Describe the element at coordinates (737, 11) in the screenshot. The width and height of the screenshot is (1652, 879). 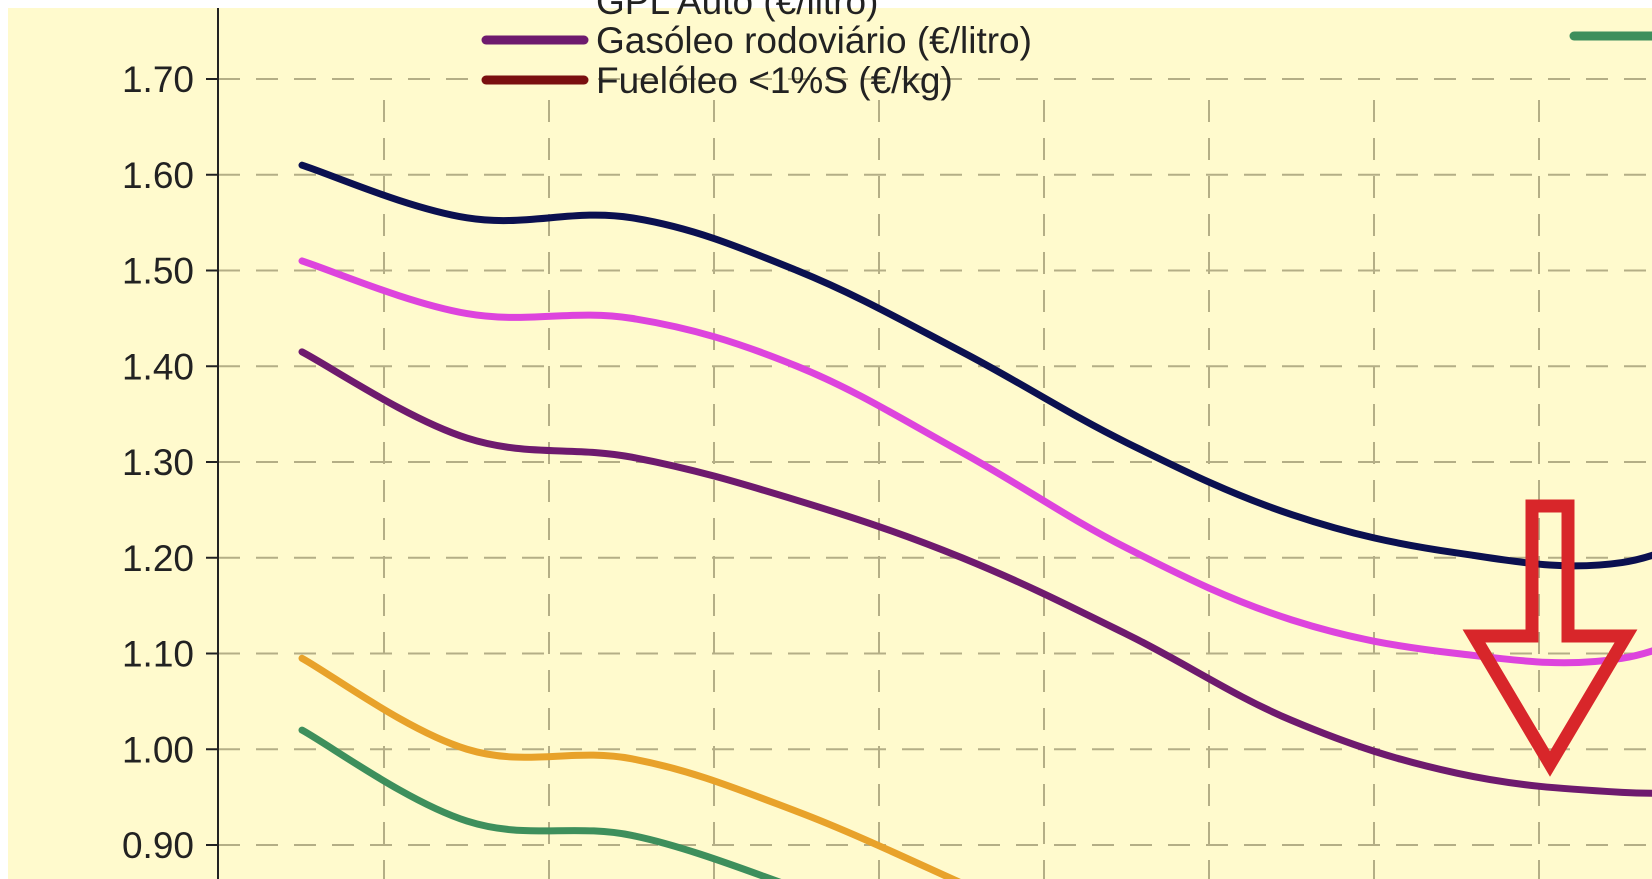
I see `legend-label-partial: GPL Auto (€/litro)` at that location.